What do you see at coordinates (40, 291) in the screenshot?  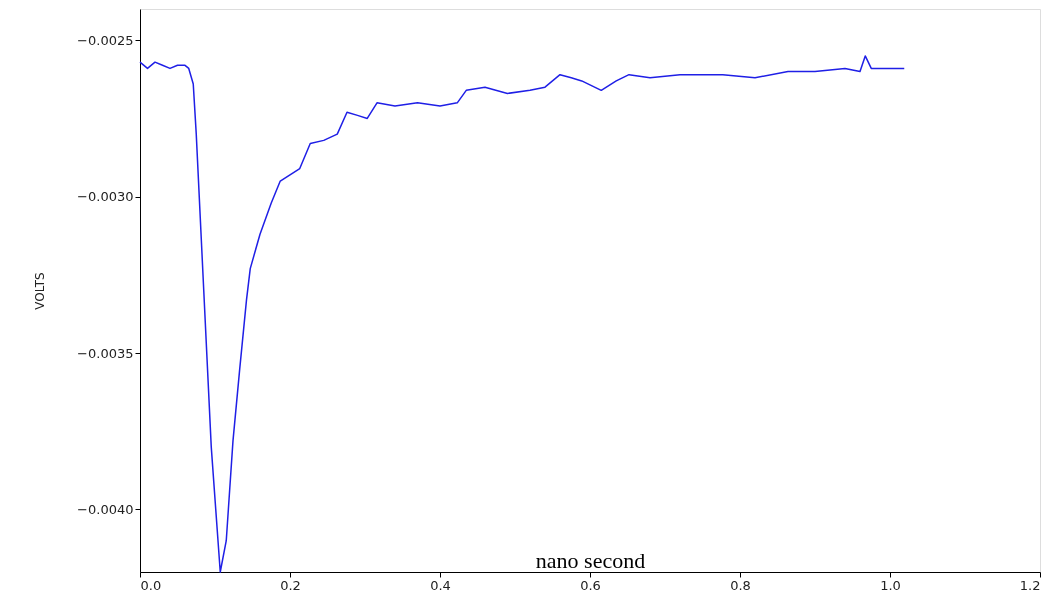 I see `y-axis-title: VOLTS` at bounding box center [40, 291].